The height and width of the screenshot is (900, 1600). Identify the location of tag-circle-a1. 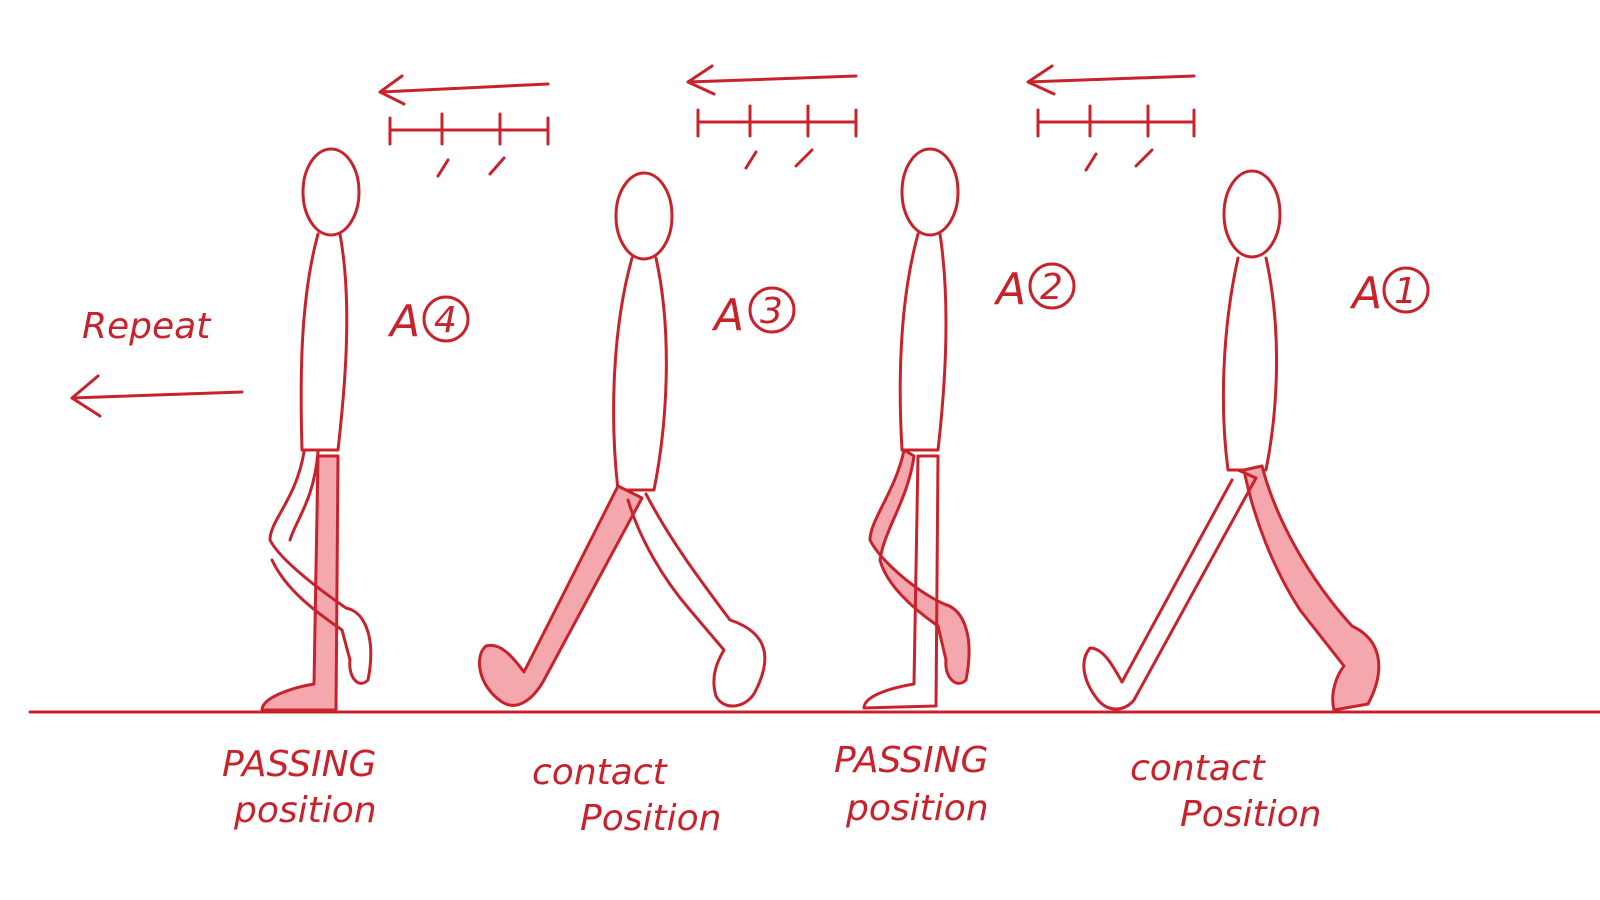
(1406, 290).